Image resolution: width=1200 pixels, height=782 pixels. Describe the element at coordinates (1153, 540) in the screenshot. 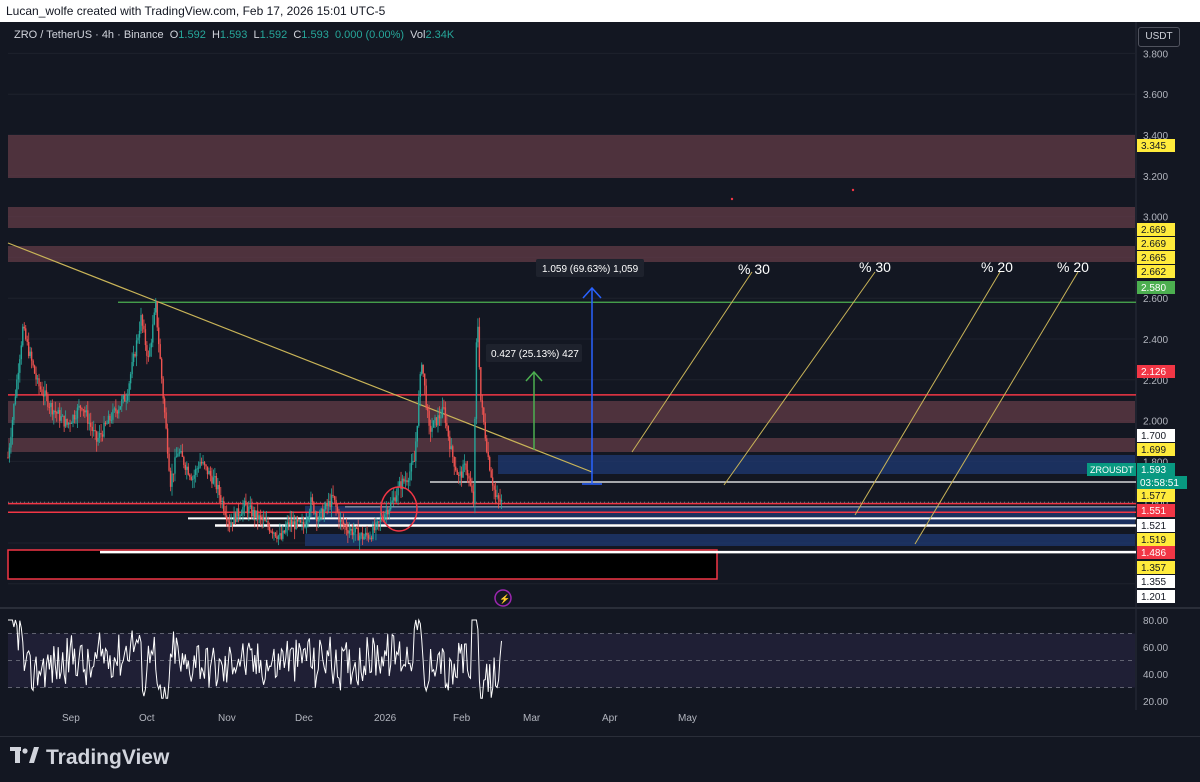

I see `price-tag-13: 1.519` at that location.